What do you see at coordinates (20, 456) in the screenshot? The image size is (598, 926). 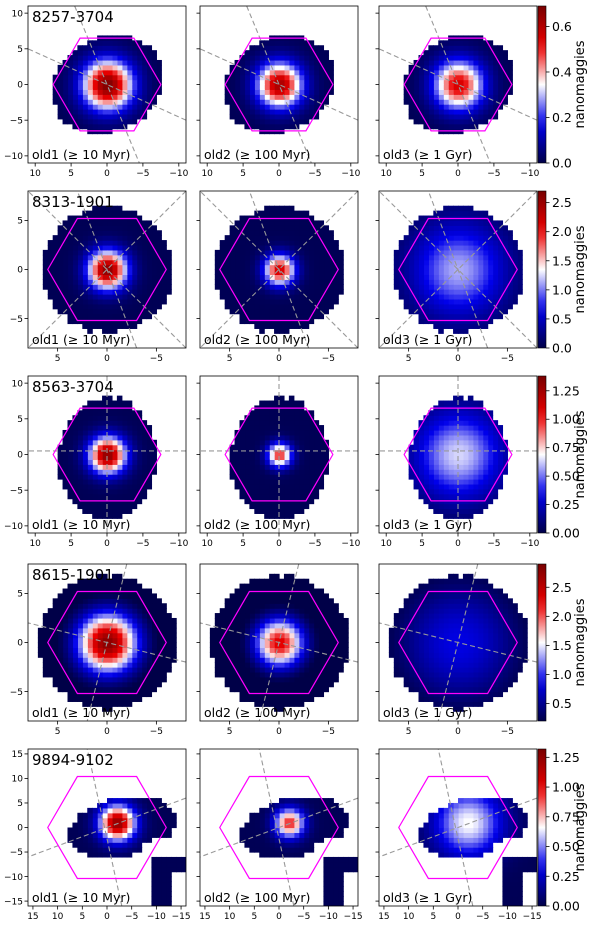 I see `y-tick-label: 0` at bounding box center [20, 456].